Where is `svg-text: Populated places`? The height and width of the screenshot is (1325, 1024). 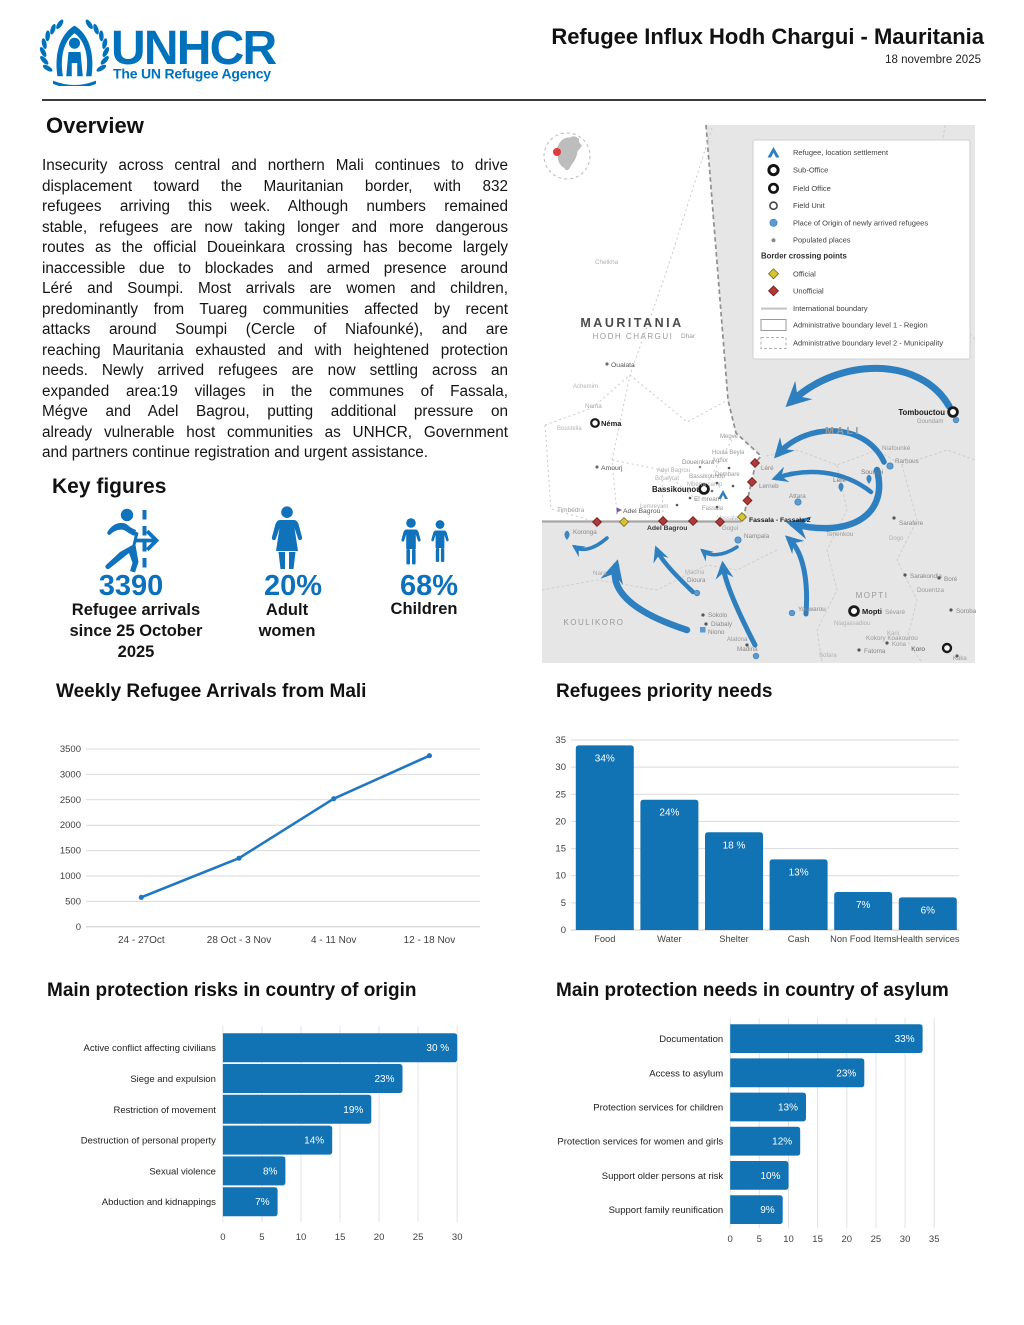 svg-text: Populated places is located at coordinates (822, 240).